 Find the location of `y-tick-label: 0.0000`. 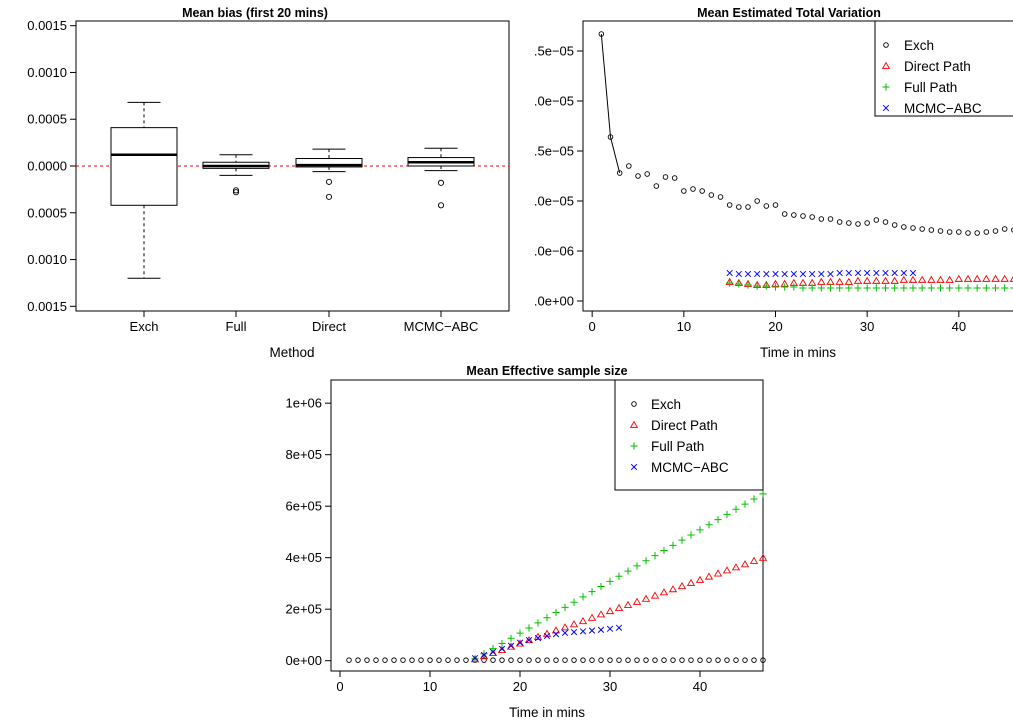

y-tick-label: 0.0000 is located at coordinates (47, 166).